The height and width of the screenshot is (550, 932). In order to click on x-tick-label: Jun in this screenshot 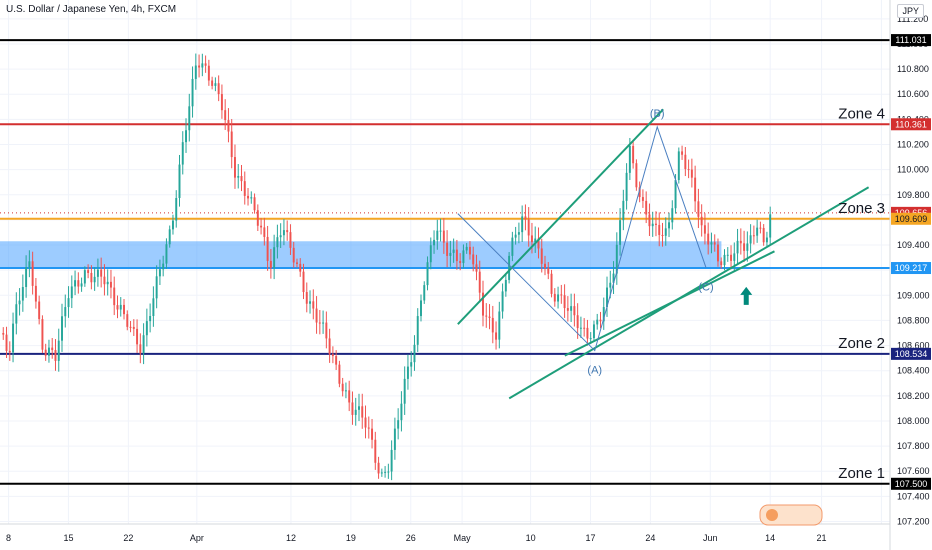, I will do `click(710, 538)`.